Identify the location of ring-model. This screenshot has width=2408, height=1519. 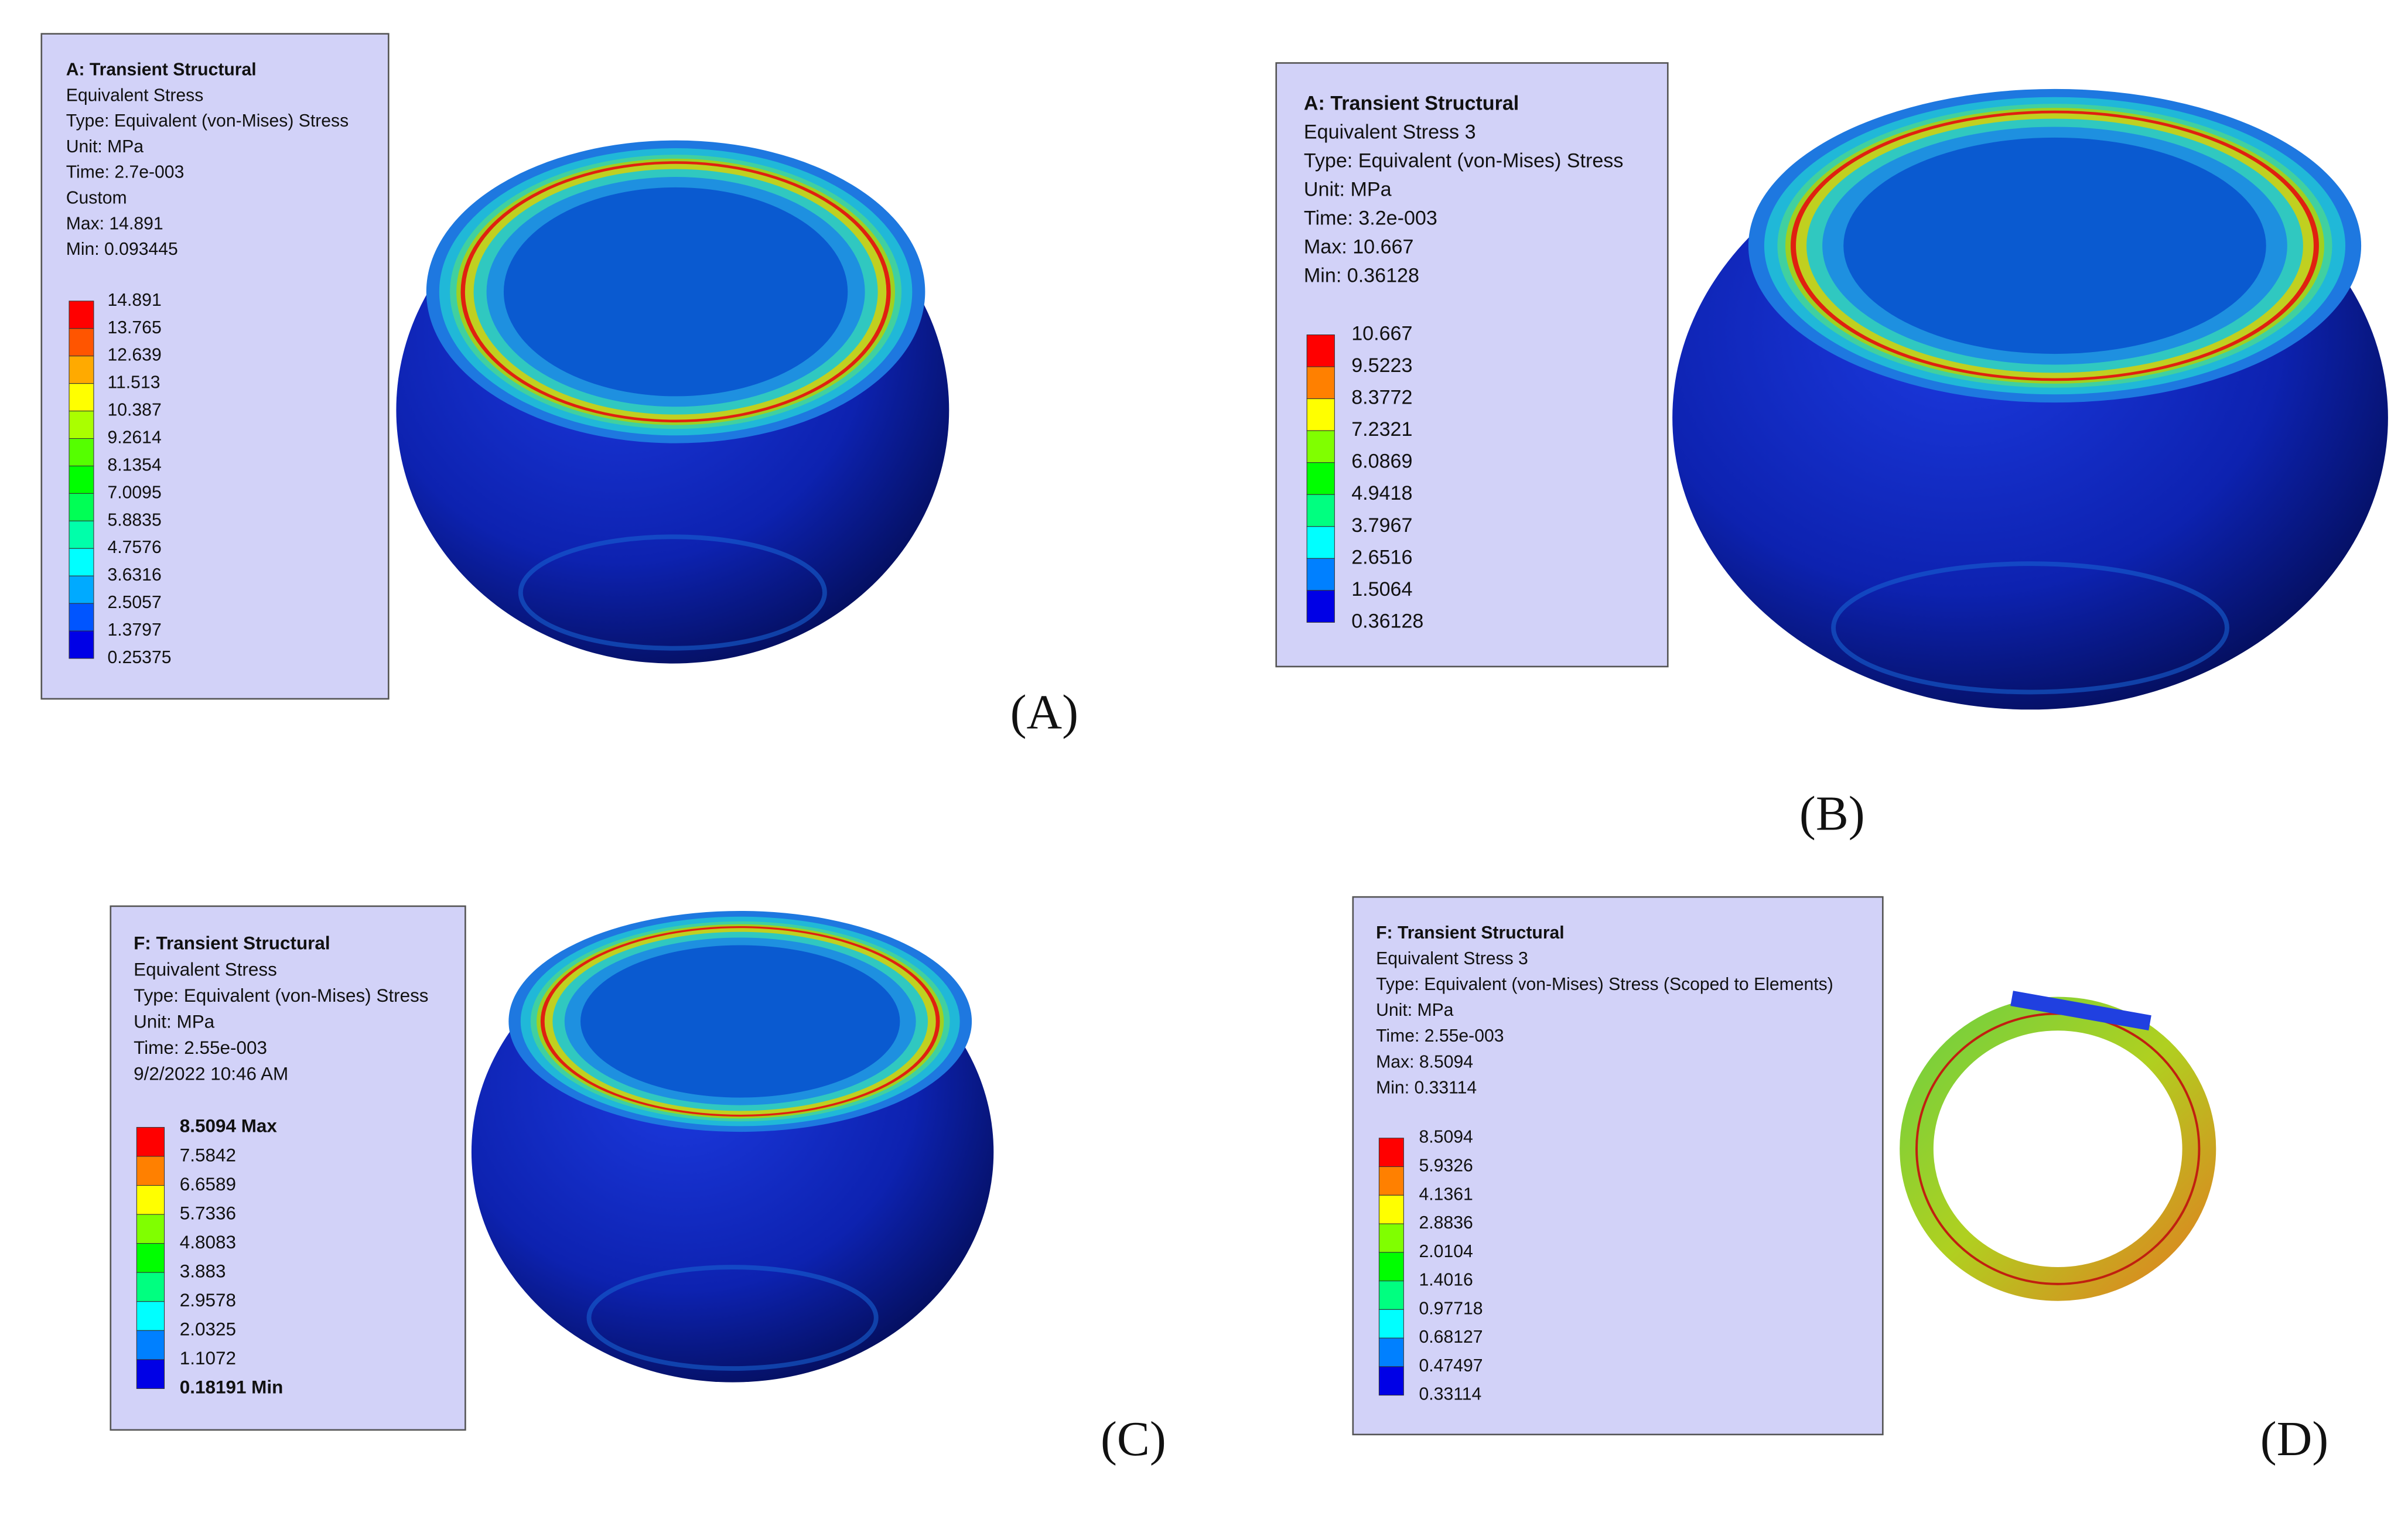
(2058, 1148).